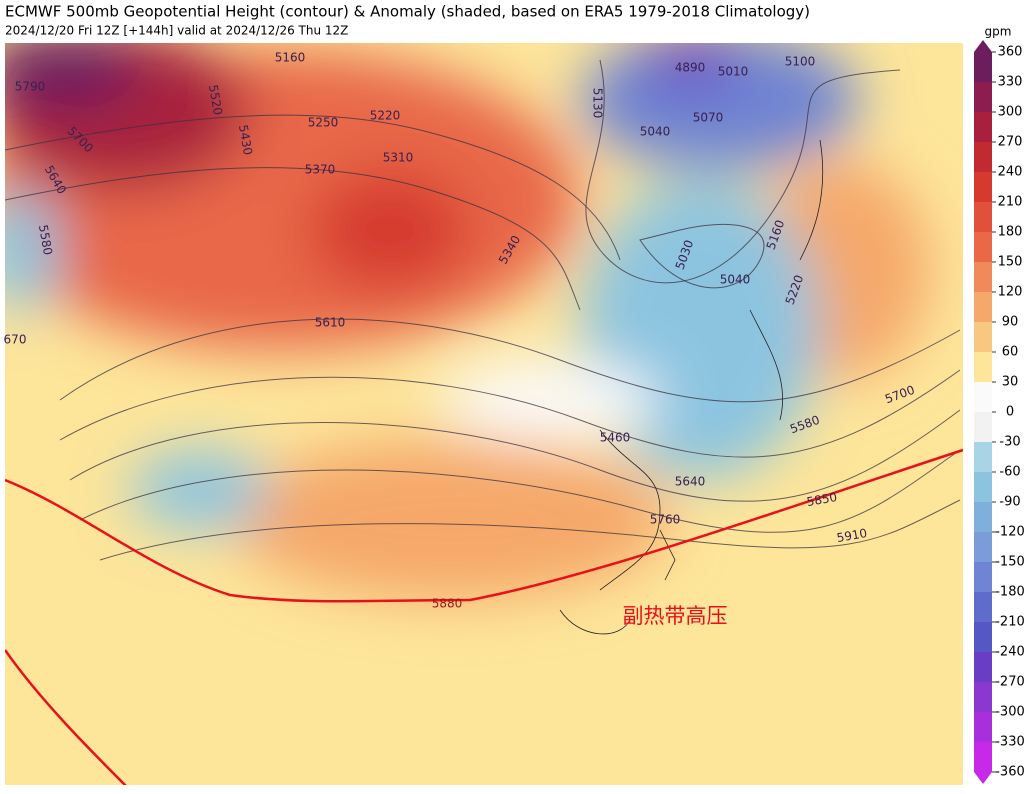 This screenshot has height=794, width=1033. I want to click on colorbar-tick-label: -270, so click(1010, 682).